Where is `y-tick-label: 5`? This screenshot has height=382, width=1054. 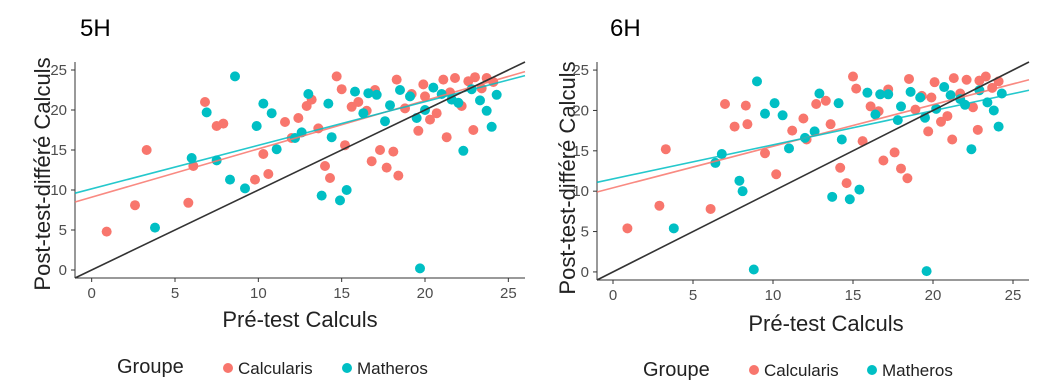 y-tick-label: 5 is located at coordinates (585, 232).